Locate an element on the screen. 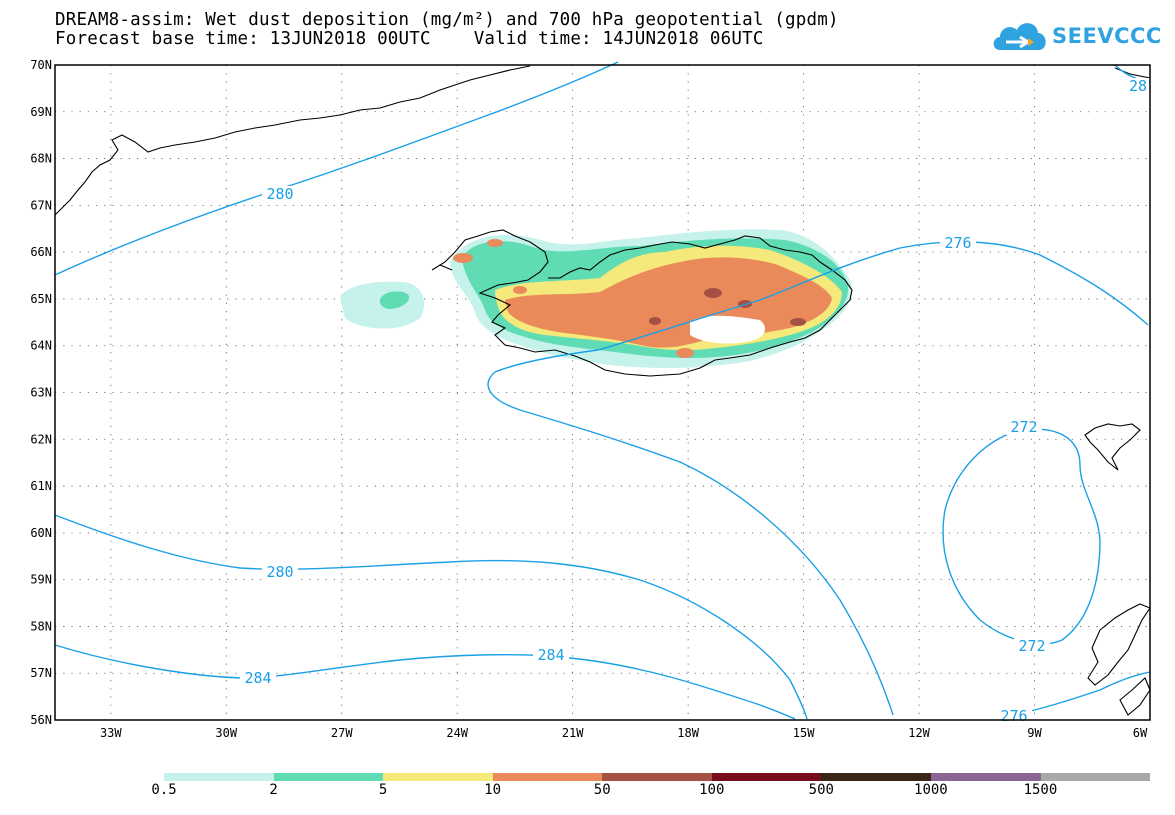 The image size is (1175, 815). lon-label: 27W is located at coordinates (342, 733).